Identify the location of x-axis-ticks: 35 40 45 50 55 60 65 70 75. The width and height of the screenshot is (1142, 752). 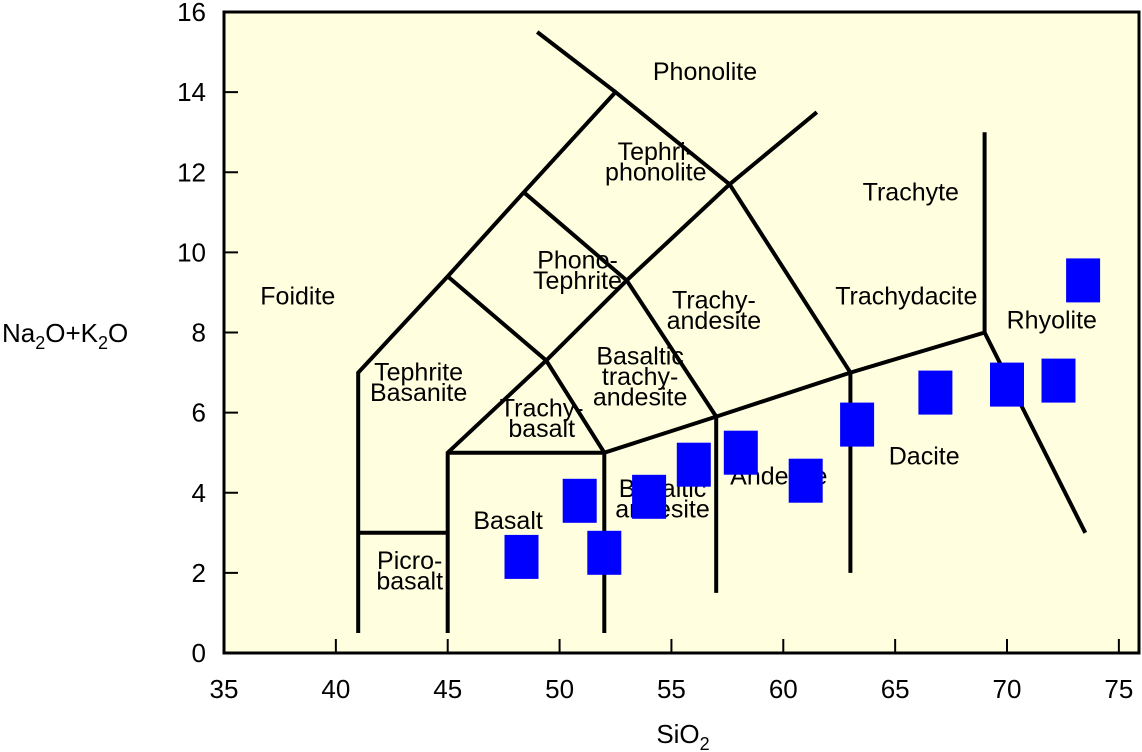
(671, 671).